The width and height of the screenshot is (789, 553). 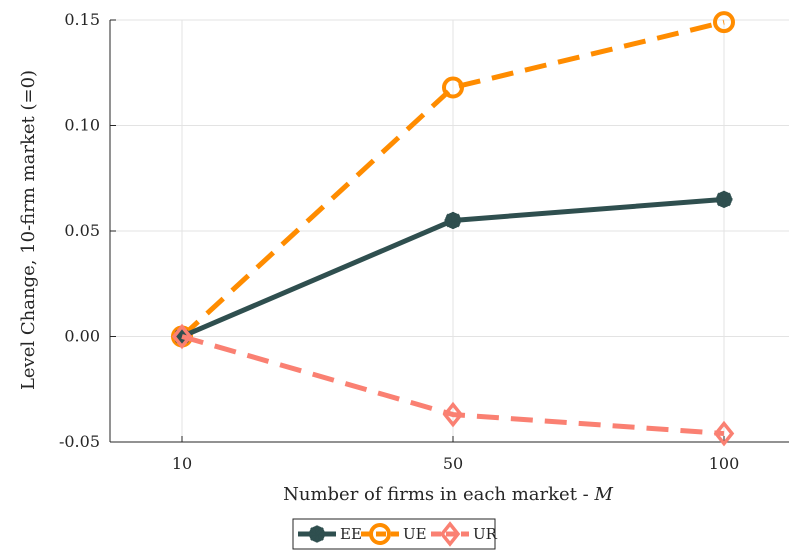 What do you see at coordinates (724, 463) in the screenshot?
I see `x-tick-label: 100` at bounding box center [724, 463].